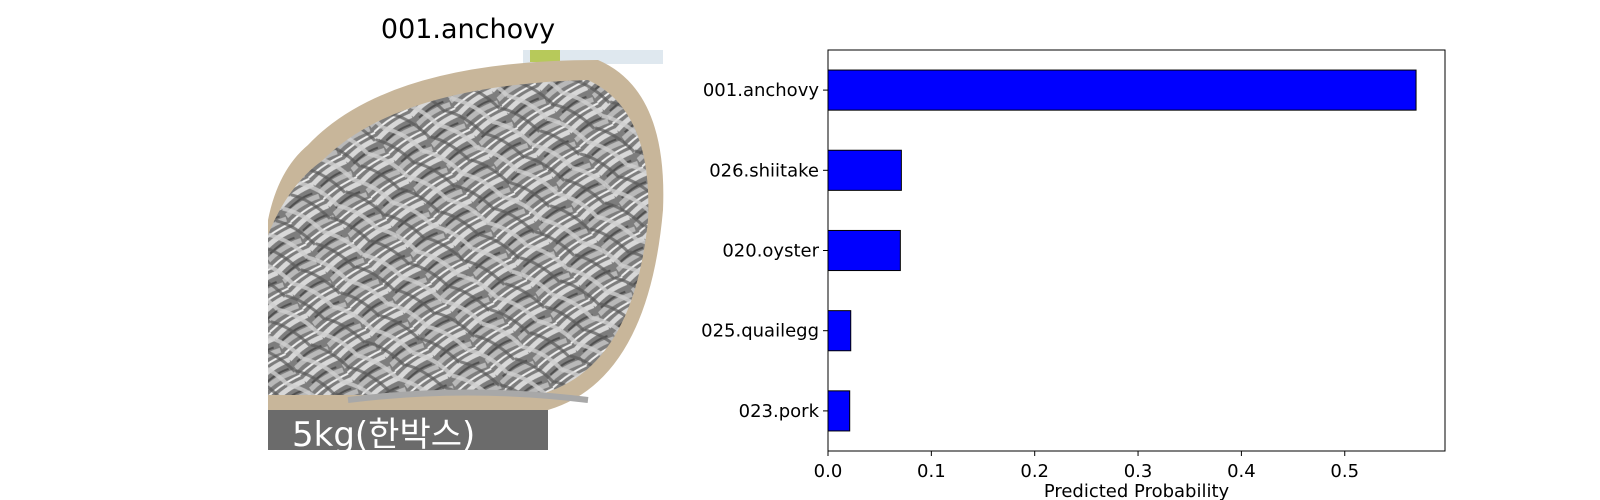  I want to click on y-tick-label: 001.anchovy, so click(761, 90).